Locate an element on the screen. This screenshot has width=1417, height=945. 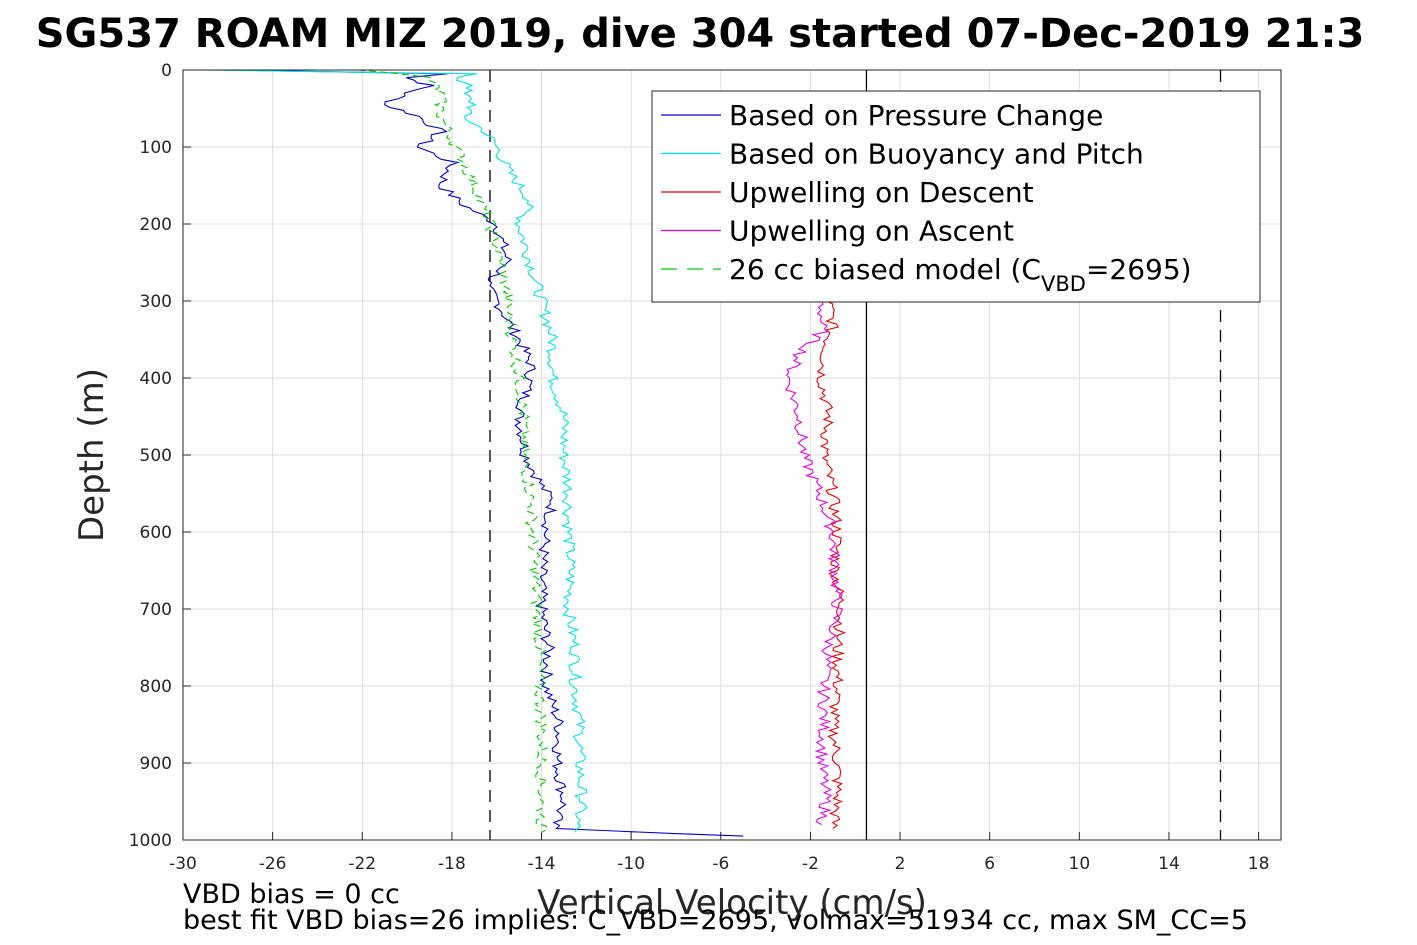
legend-box is located at coordinates (956, 196).